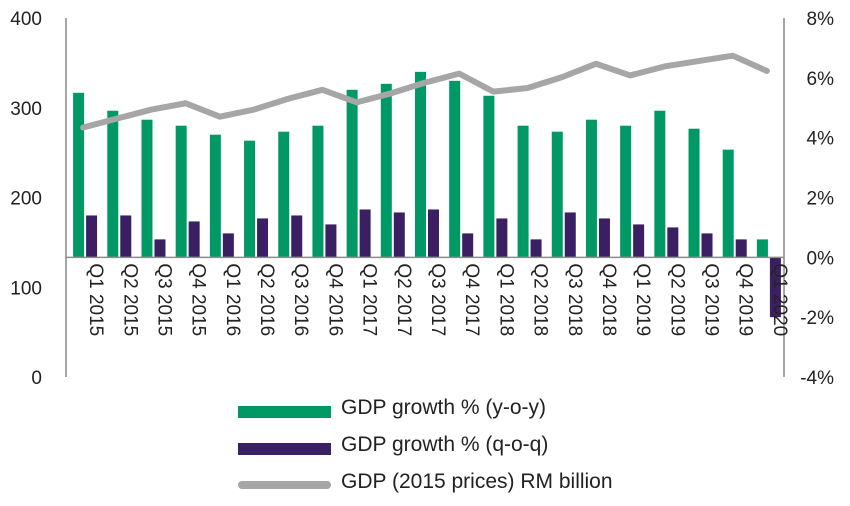  I want to click on legend-item-qoq: GDP growth % (q-o-q), so click(498, 448).